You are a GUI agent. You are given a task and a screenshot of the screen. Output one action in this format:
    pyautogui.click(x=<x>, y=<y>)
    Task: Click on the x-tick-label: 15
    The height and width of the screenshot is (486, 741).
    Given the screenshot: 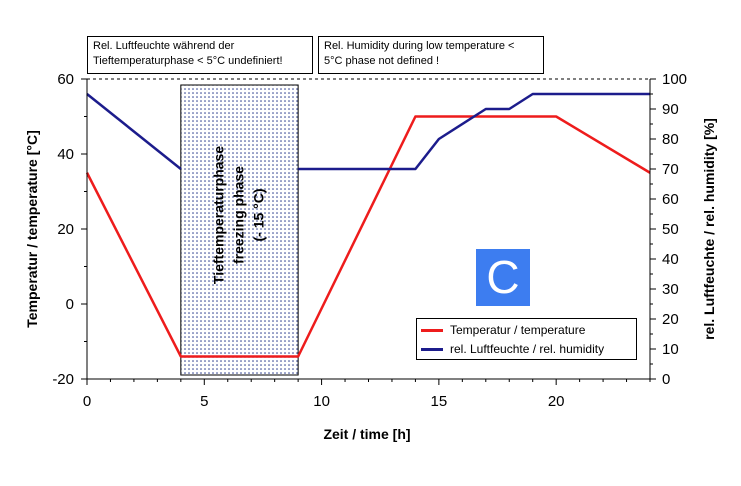 What is the action you would take?
    pyautogui.click(x=439, y=401)
    